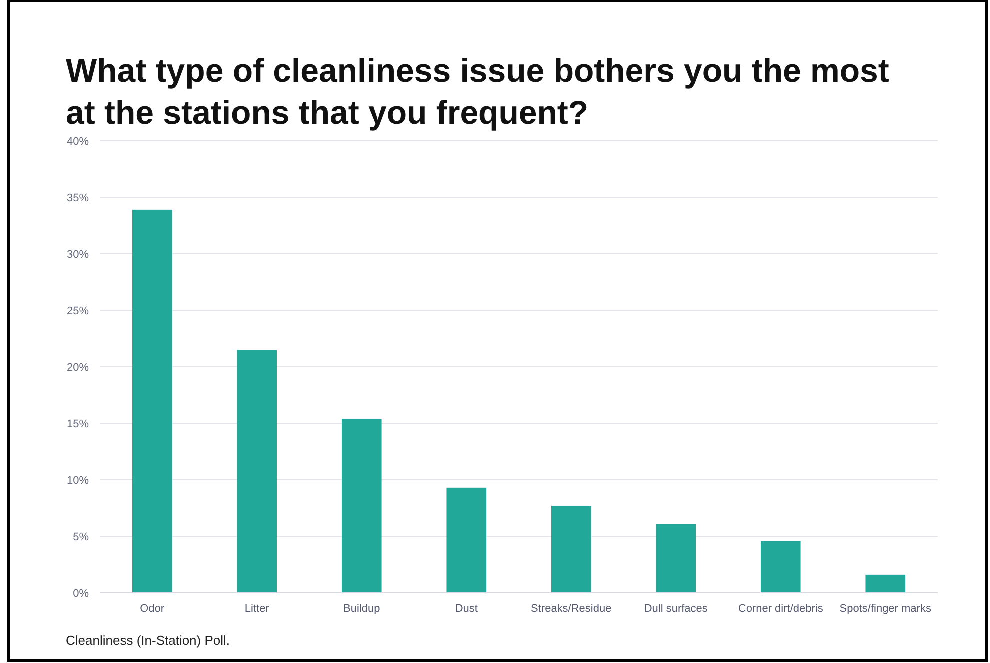 Image resolution: width=990 pixels, height=663 pixels. Describe the element at coordinates (257, 609) in the screenshot. I see `x-tick-label: Litter` at that location.